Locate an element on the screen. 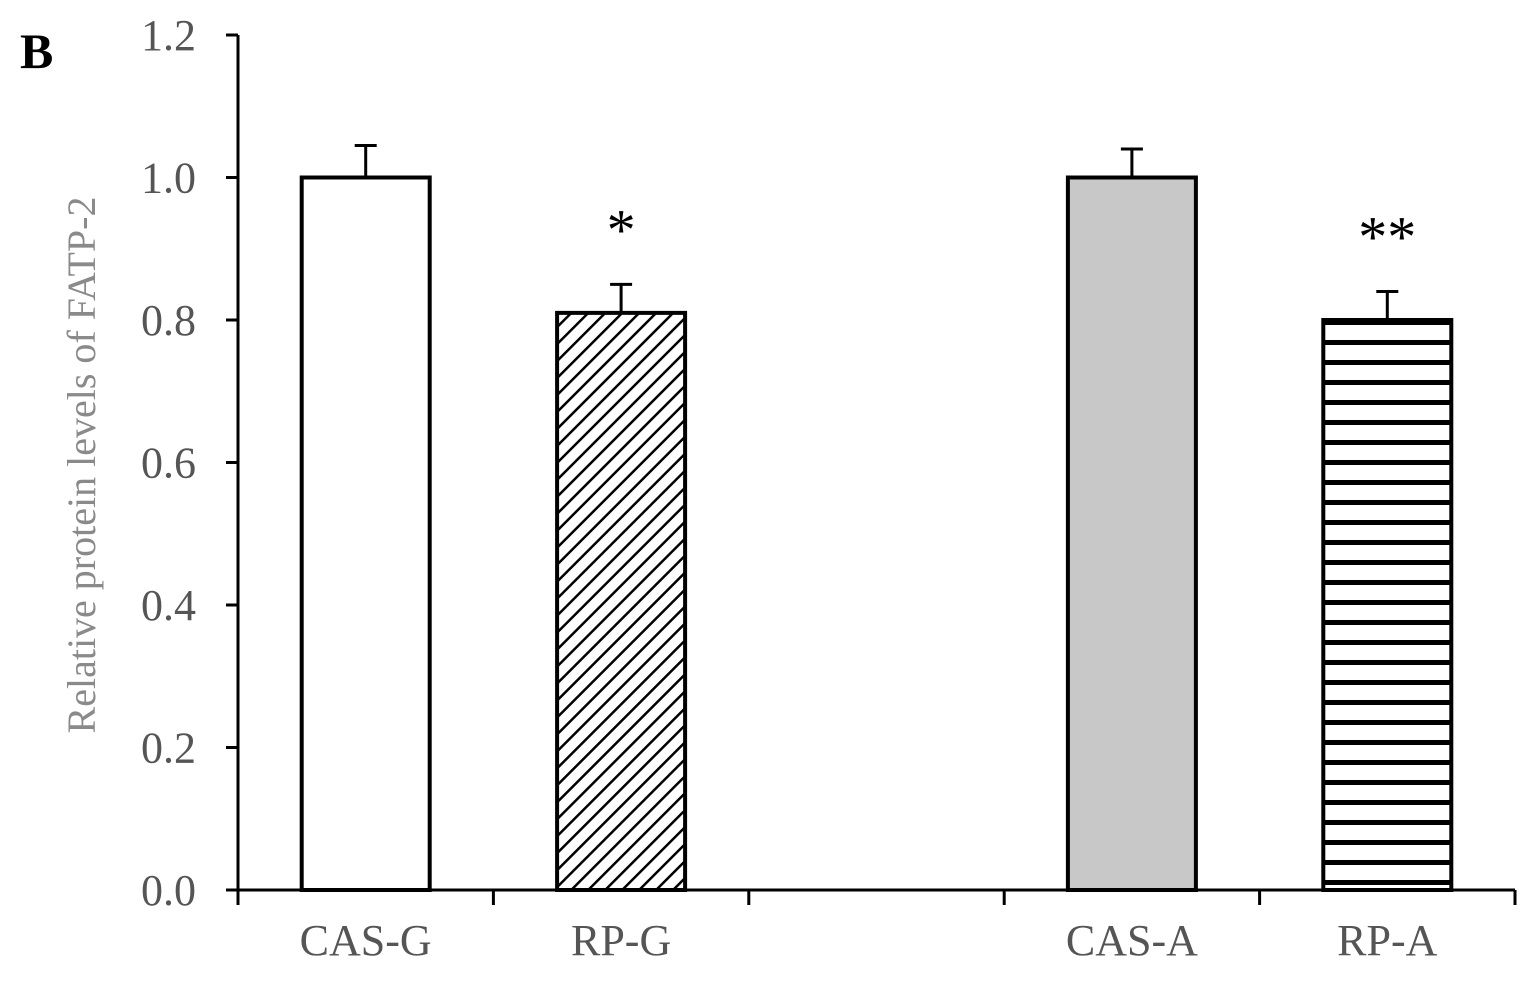  significance-marker: ** is located at coordinates (1387, 237).